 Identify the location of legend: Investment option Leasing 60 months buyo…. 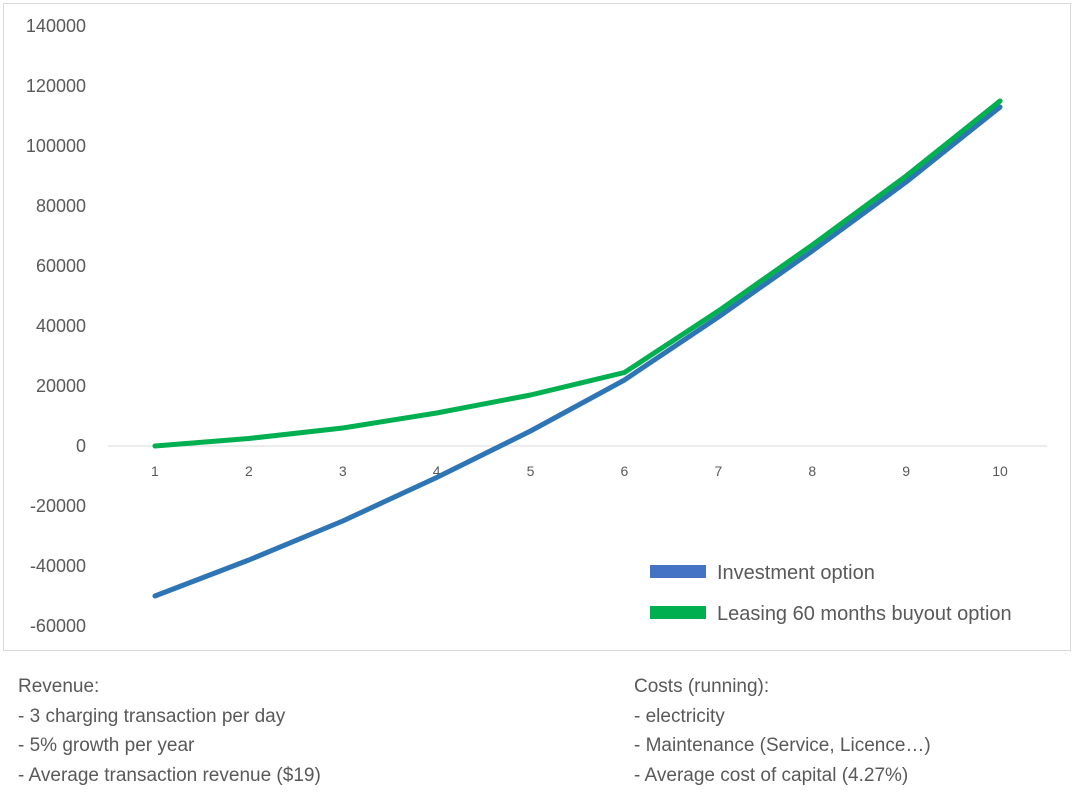
(831, 593).